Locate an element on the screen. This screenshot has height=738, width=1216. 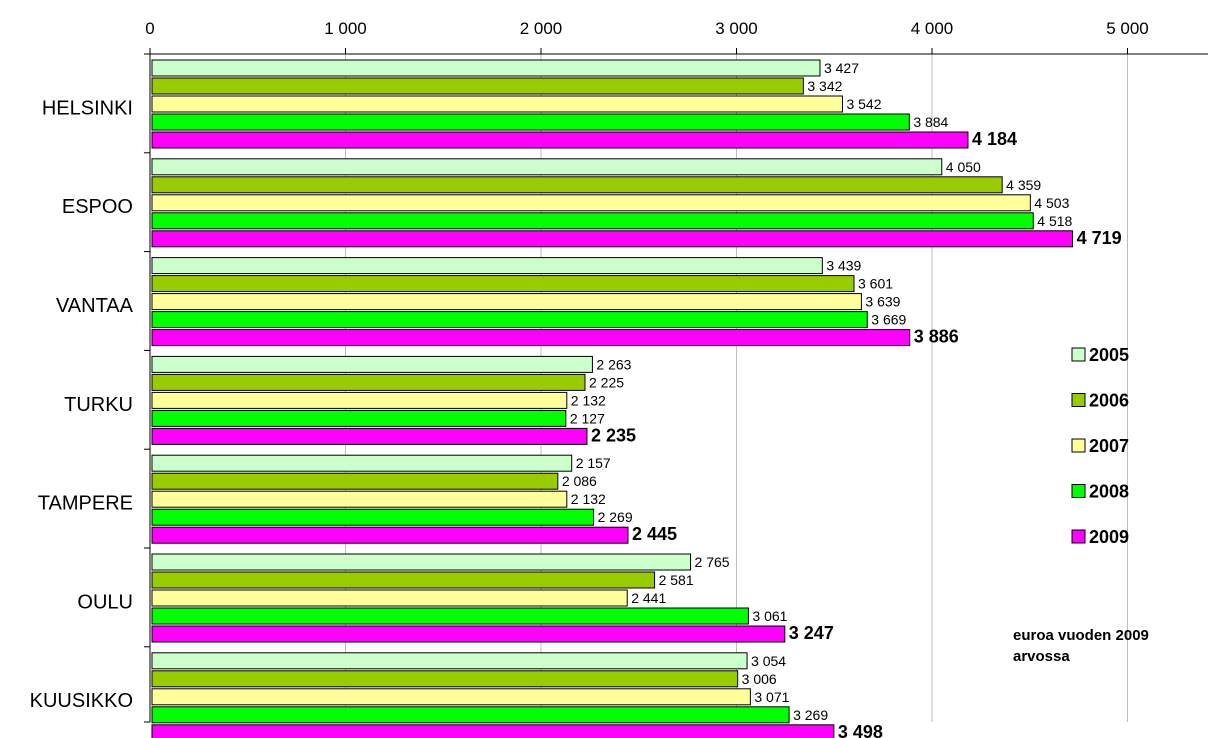
data-label: 2 581 is located at coordinates (676, 580).